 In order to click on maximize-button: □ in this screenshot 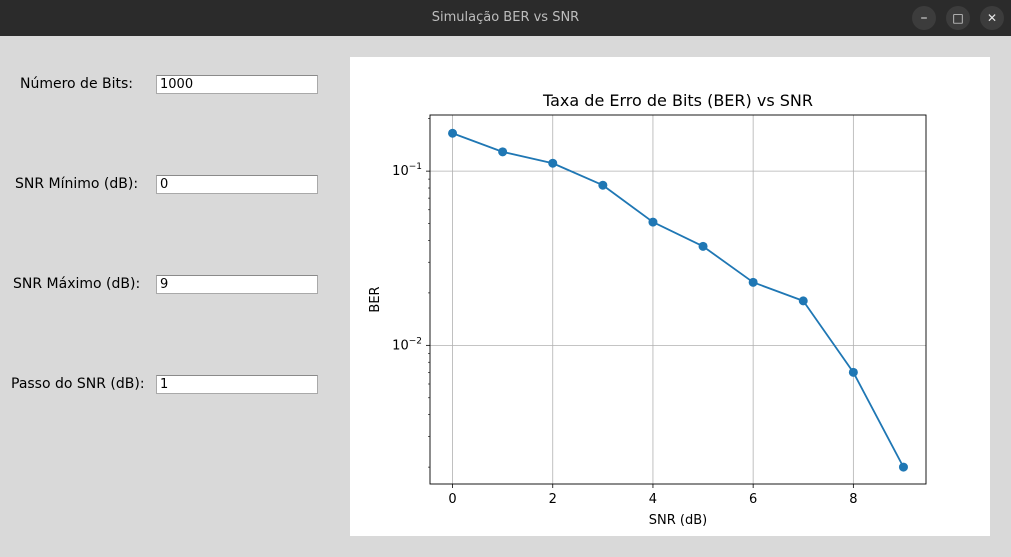, I will do `click(958, 18)`.